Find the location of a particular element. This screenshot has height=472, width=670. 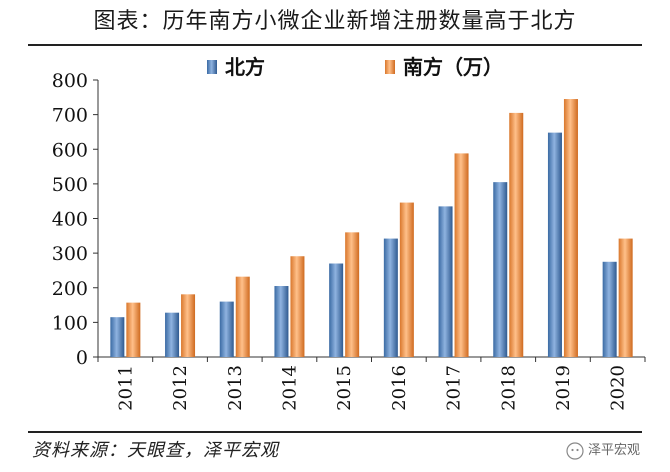

y-tick-label: 700 is located at coordinates (70, 116).